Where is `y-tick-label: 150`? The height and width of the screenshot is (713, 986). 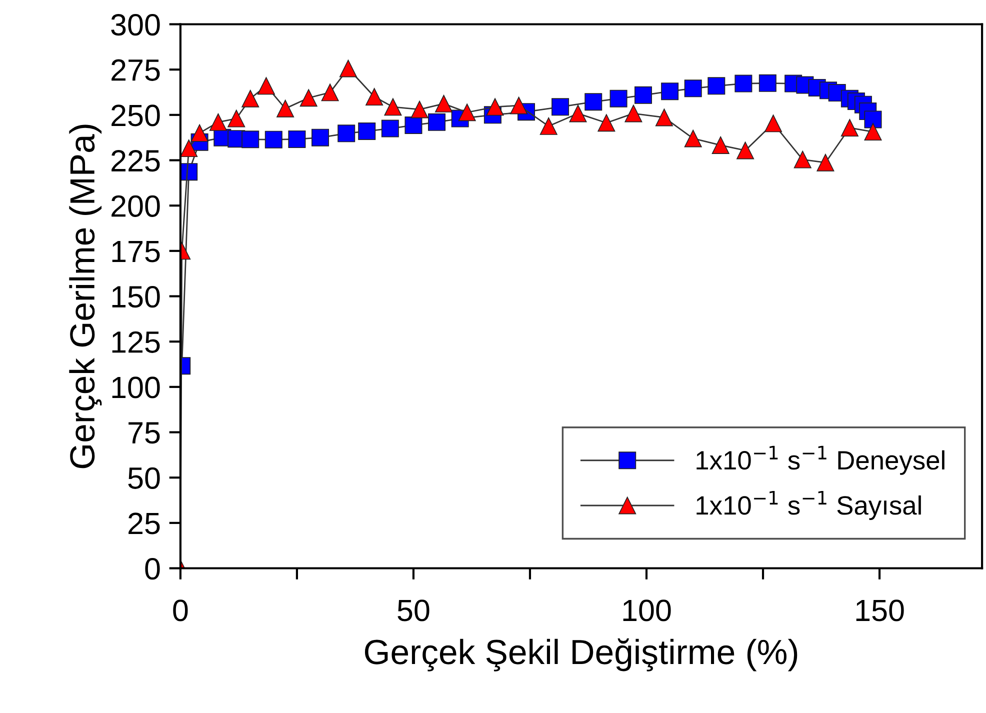
y-tick-label: 150 is located at coordinates (136, 297).